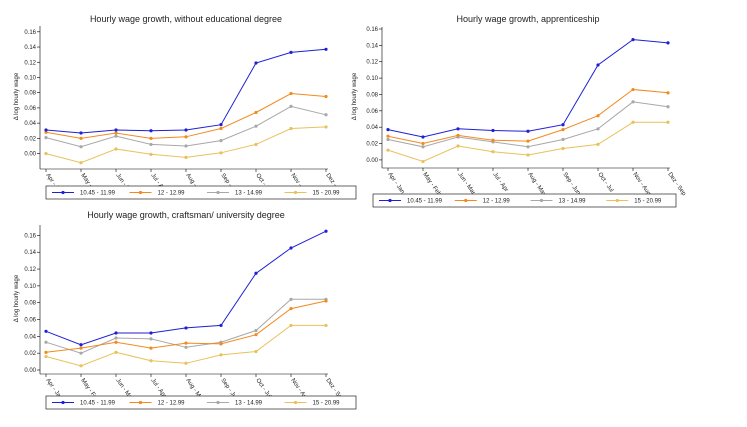 The height and width of the screenshot is (427, 747). Describe the element at coordinates (524, 200) in the screenshot. I see `legend-box` at that location.